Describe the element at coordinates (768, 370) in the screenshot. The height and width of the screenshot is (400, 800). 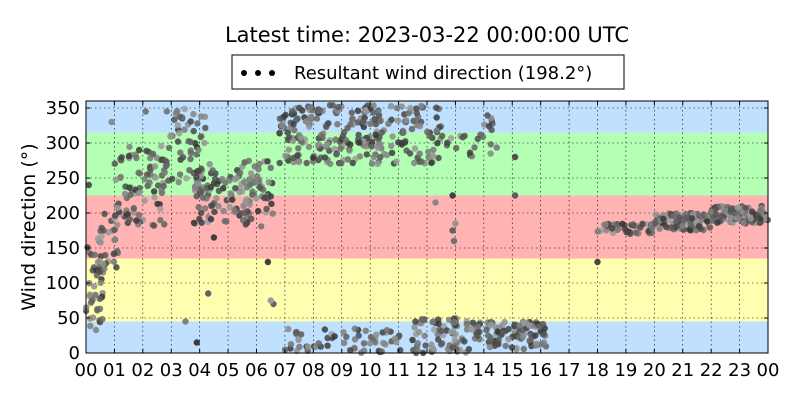
I see `x-tick-label: 00` at that location.